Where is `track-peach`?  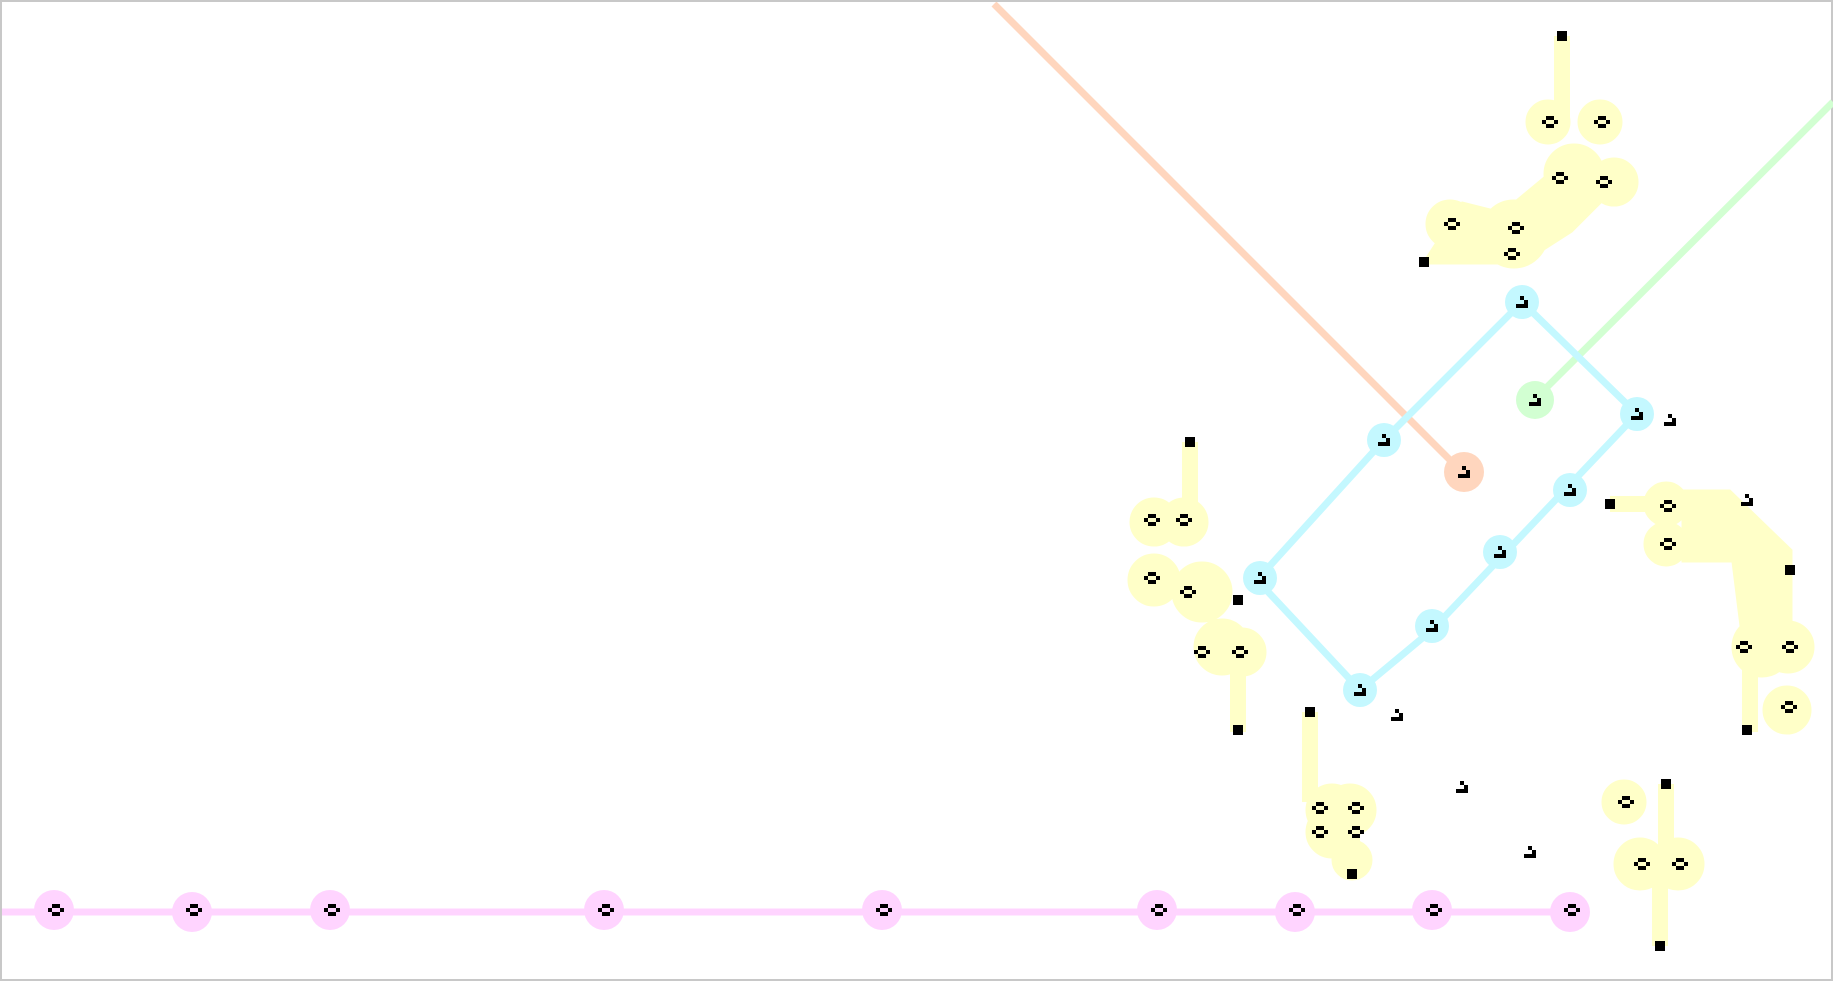
track-peach is located at coordinates (1229, 239).